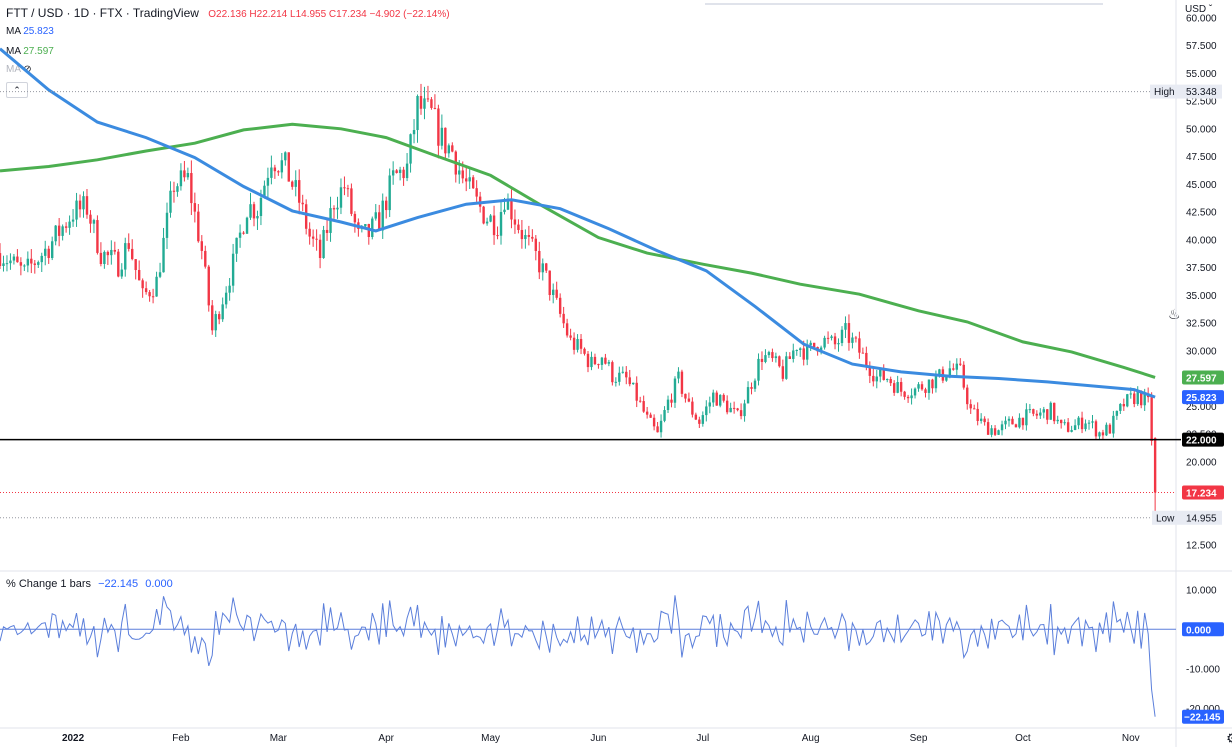 The image size is (1232, 747). I want to click on legend-ma-hidden: MA ⊘, so click(19, 69).